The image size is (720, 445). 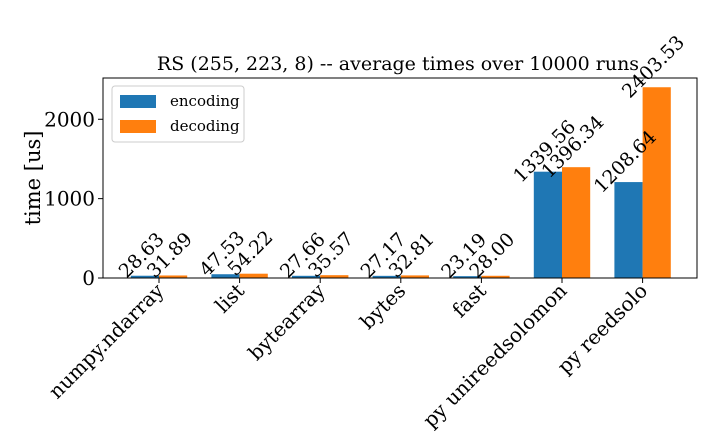 I want to click on legend-swatch-decoding, so click(x=138, y=126).